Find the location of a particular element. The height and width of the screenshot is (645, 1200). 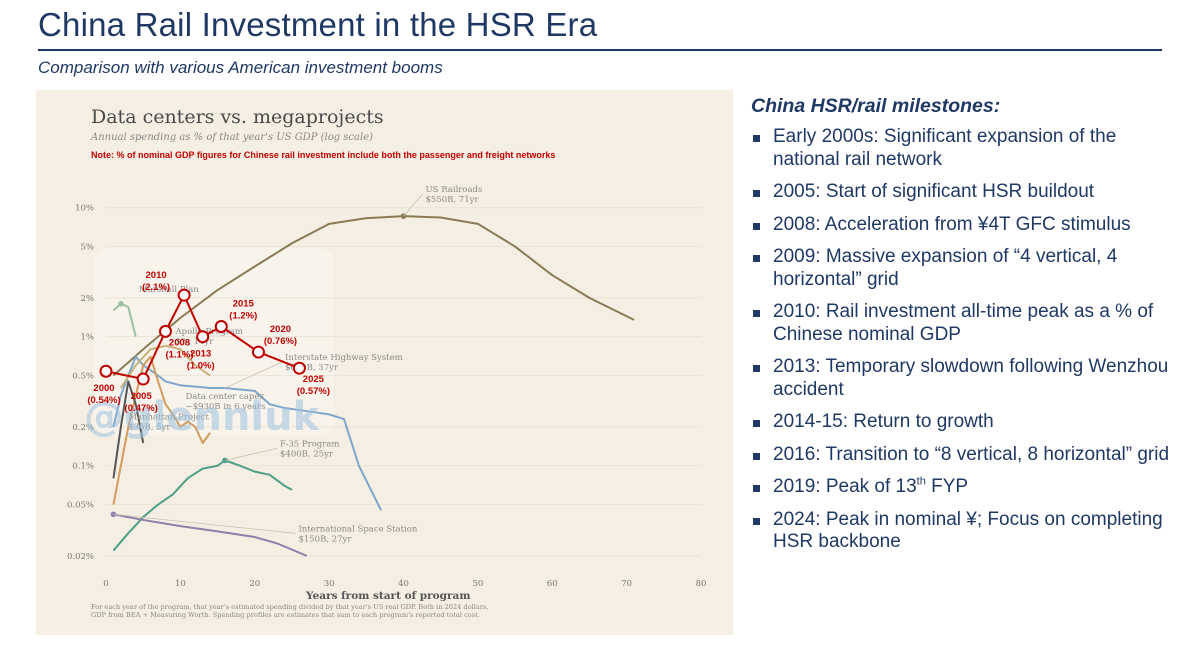

y-tick-label: 0.1% is located at coordinates (83, 467).